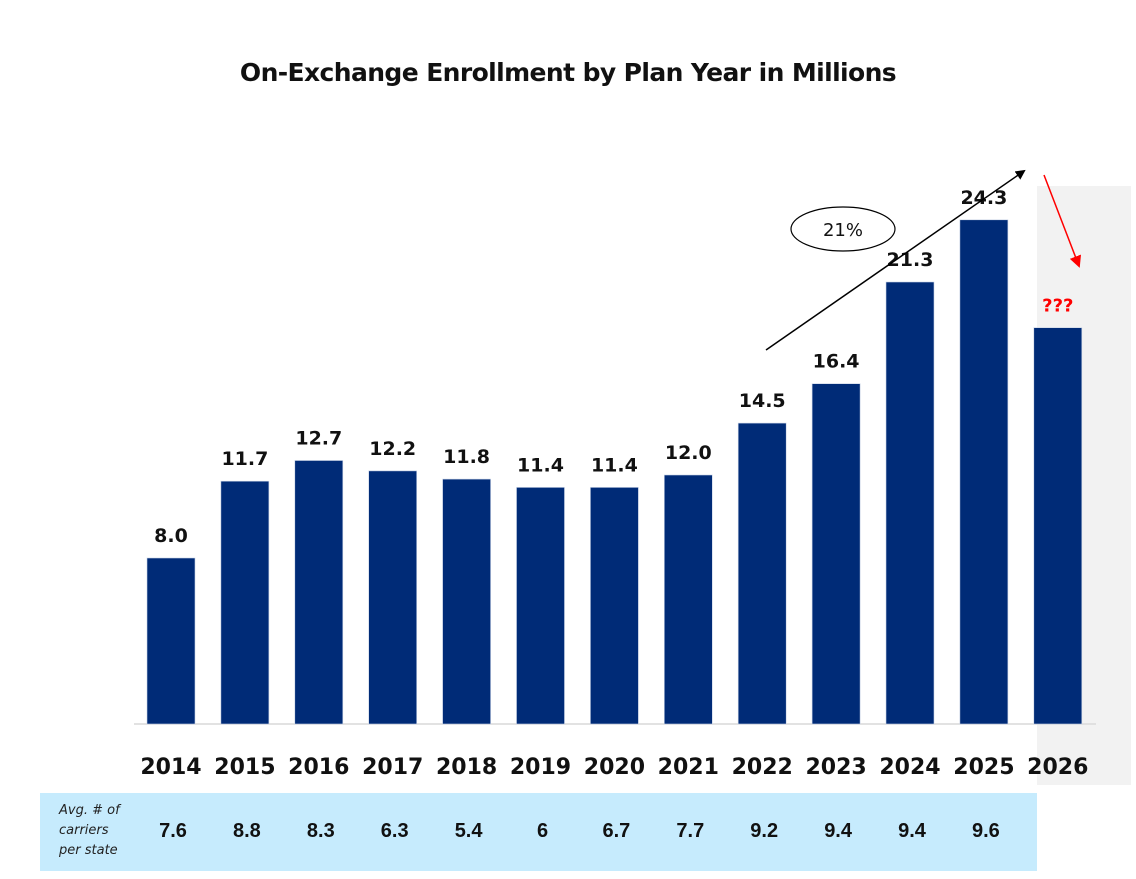 This screenshot has height=879, width=1136. What do you see at coordinates (1057, 306) in the screenshot?
I see `unknown-value-label: ???` at bounding box center [1057, 306].